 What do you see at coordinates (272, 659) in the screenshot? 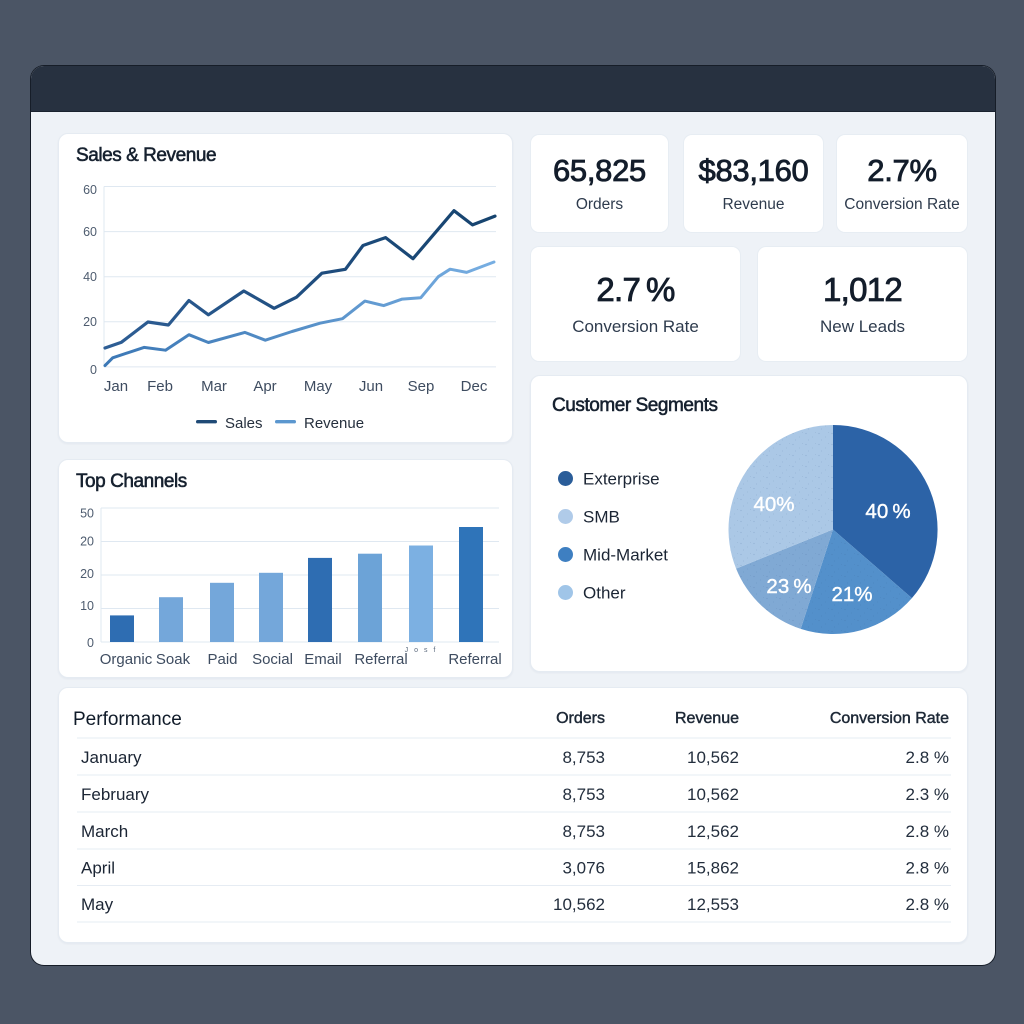
I see `svg-text: Social` at bounding box center [272, 659].